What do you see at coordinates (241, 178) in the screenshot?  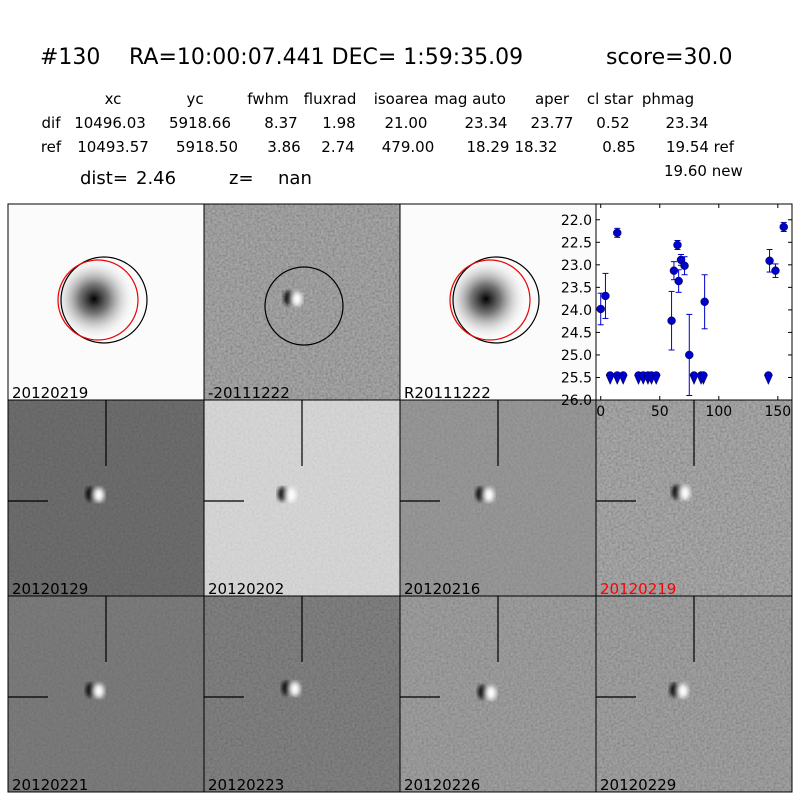 I see `z-label: z=` at bounding box center [241, 178].